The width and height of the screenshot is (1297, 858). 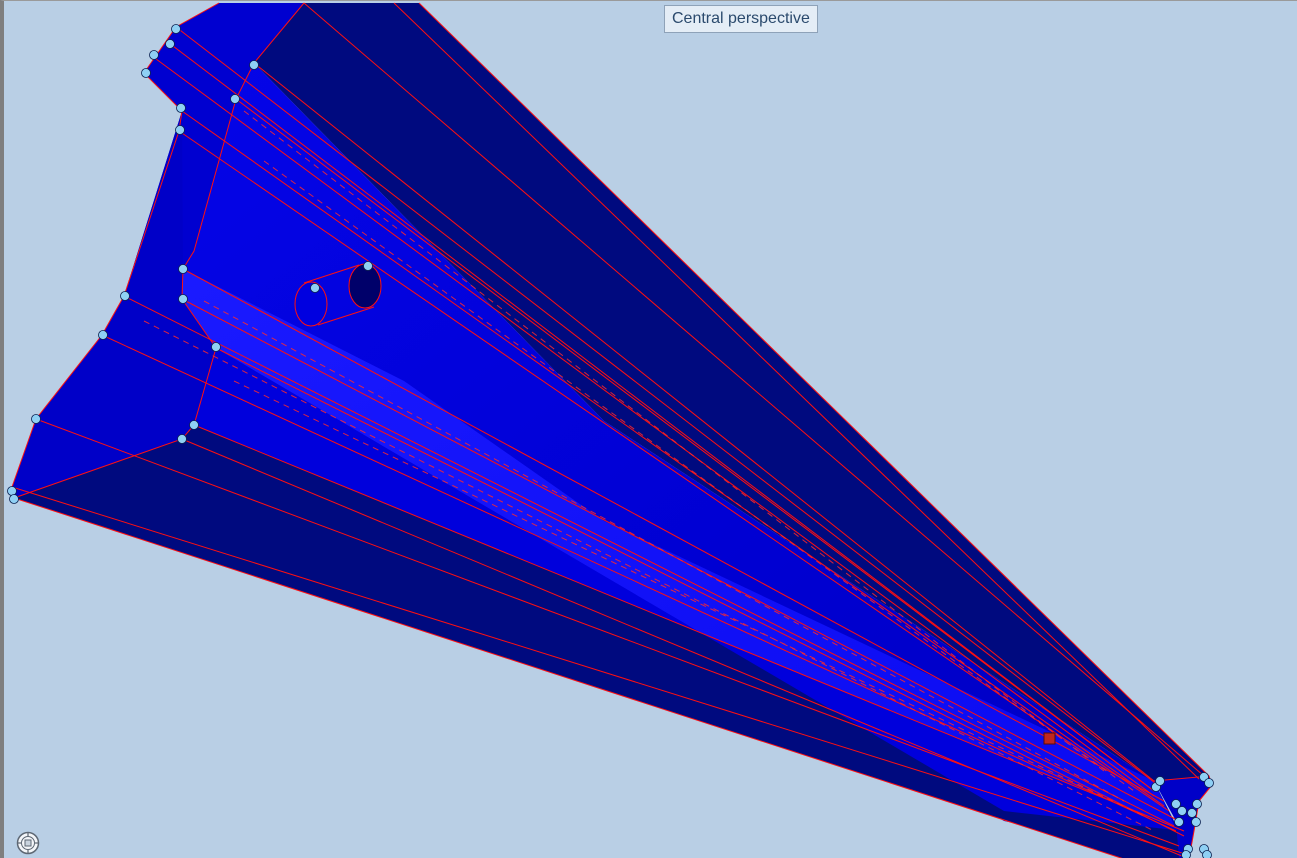 What do you see at coordinates (1049, 738) in the screenshot?
I see `selected-point-marker` at bounding box center [1049, 738].